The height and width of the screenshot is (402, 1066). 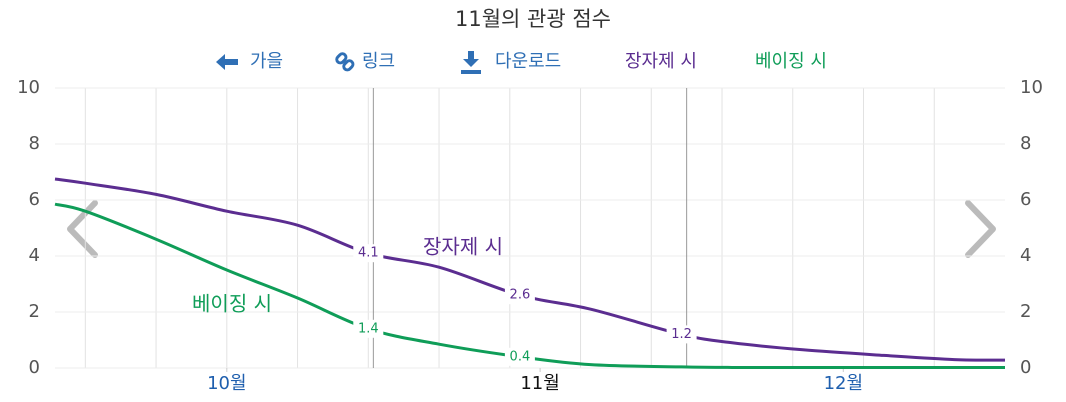 What do you see at coordinates (34, 367) in the screenshot?
I see `y-tick-label: 0` at bounding box center [34, 367].